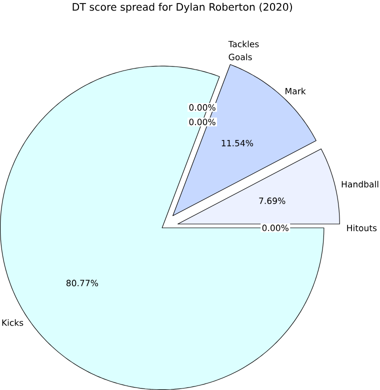  What do you see at coordinates (82, 283) in the screenshot?
I see `data-label: 80.77%` at bounding box center [82, 283].